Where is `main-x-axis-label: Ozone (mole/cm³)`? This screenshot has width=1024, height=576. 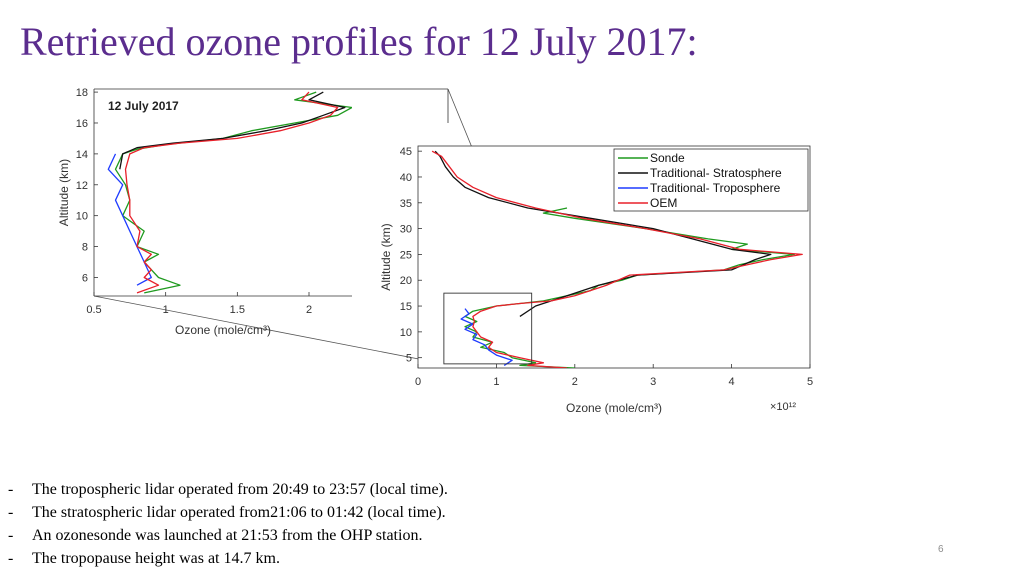
main-x-axis-label: Ozone (mole/cm³) is located at coordinates (614, 408).